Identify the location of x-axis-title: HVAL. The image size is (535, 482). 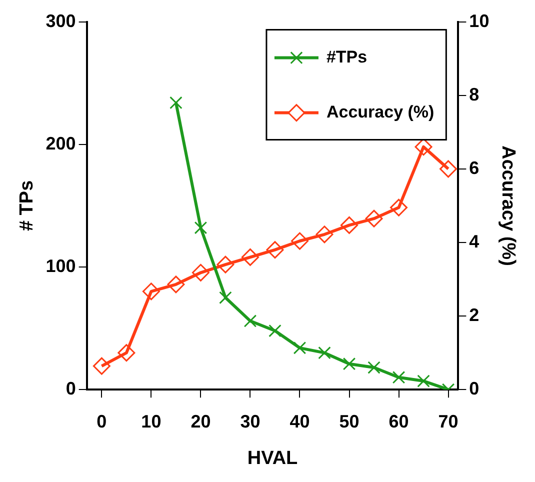
(272, 458).